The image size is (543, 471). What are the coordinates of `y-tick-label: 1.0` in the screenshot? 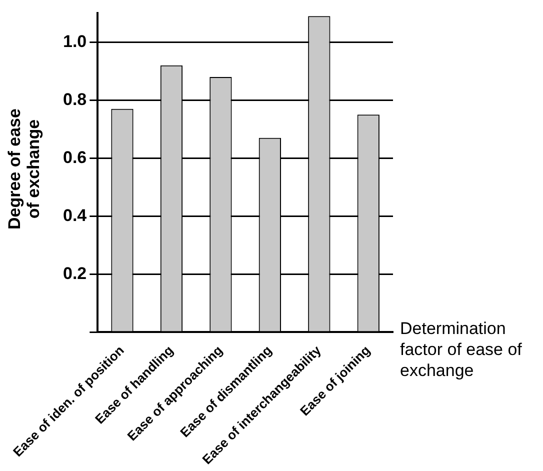 It's located at (74, 41).